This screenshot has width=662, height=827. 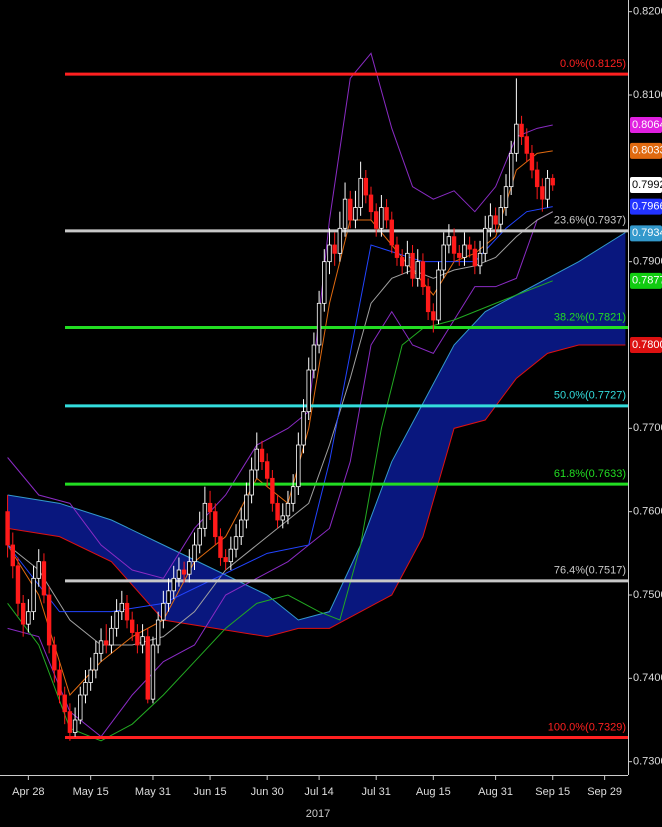 I want to click on fib-label: 23.6%(0.7937), so click(x=590, y=221).